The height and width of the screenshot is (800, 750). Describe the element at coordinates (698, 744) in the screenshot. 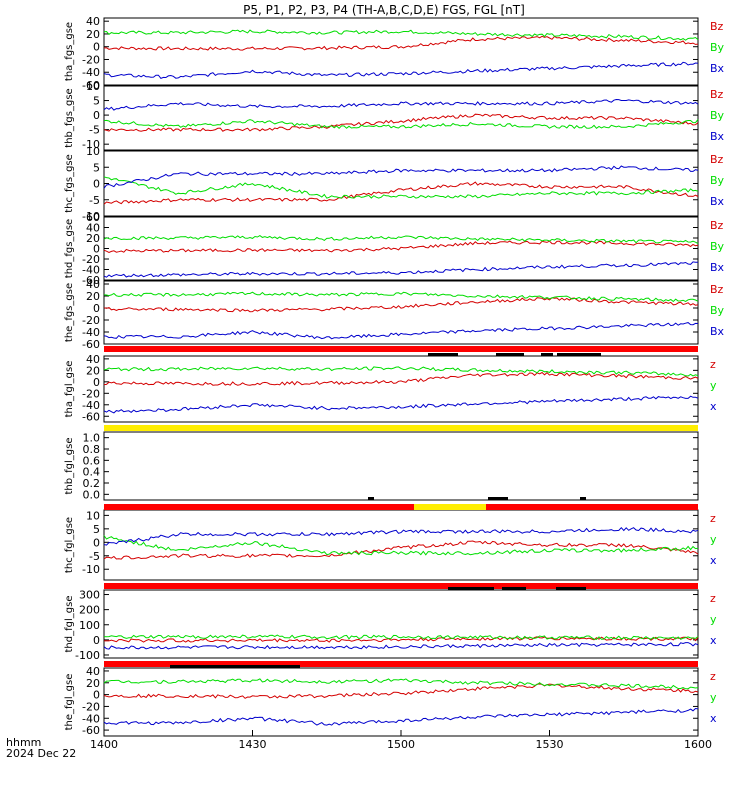

I see `x-tick-label: 1600` at that location.